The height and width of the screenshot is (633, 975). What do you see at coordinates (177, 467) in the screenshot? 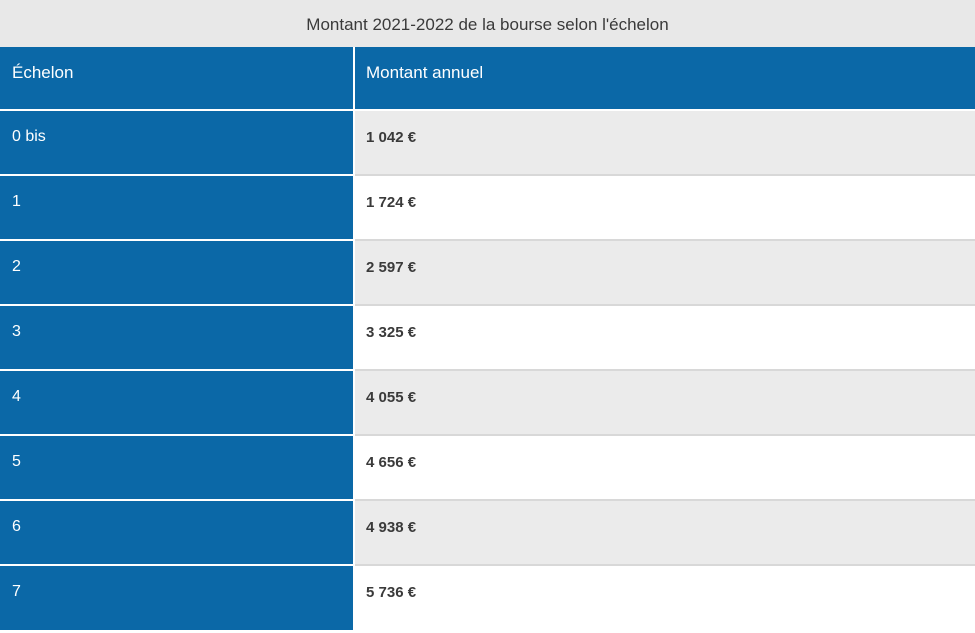
I see `echelon-cell: 5` at bounding box center [177, 467].